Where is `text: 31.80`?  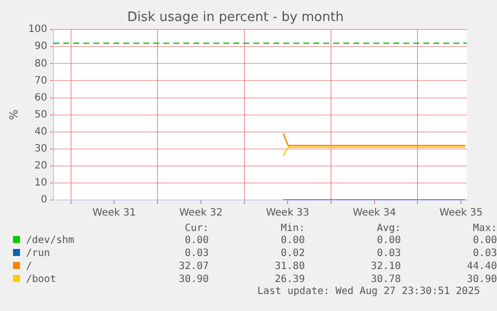
text: 31.80 is located at coordinates (289, 266).